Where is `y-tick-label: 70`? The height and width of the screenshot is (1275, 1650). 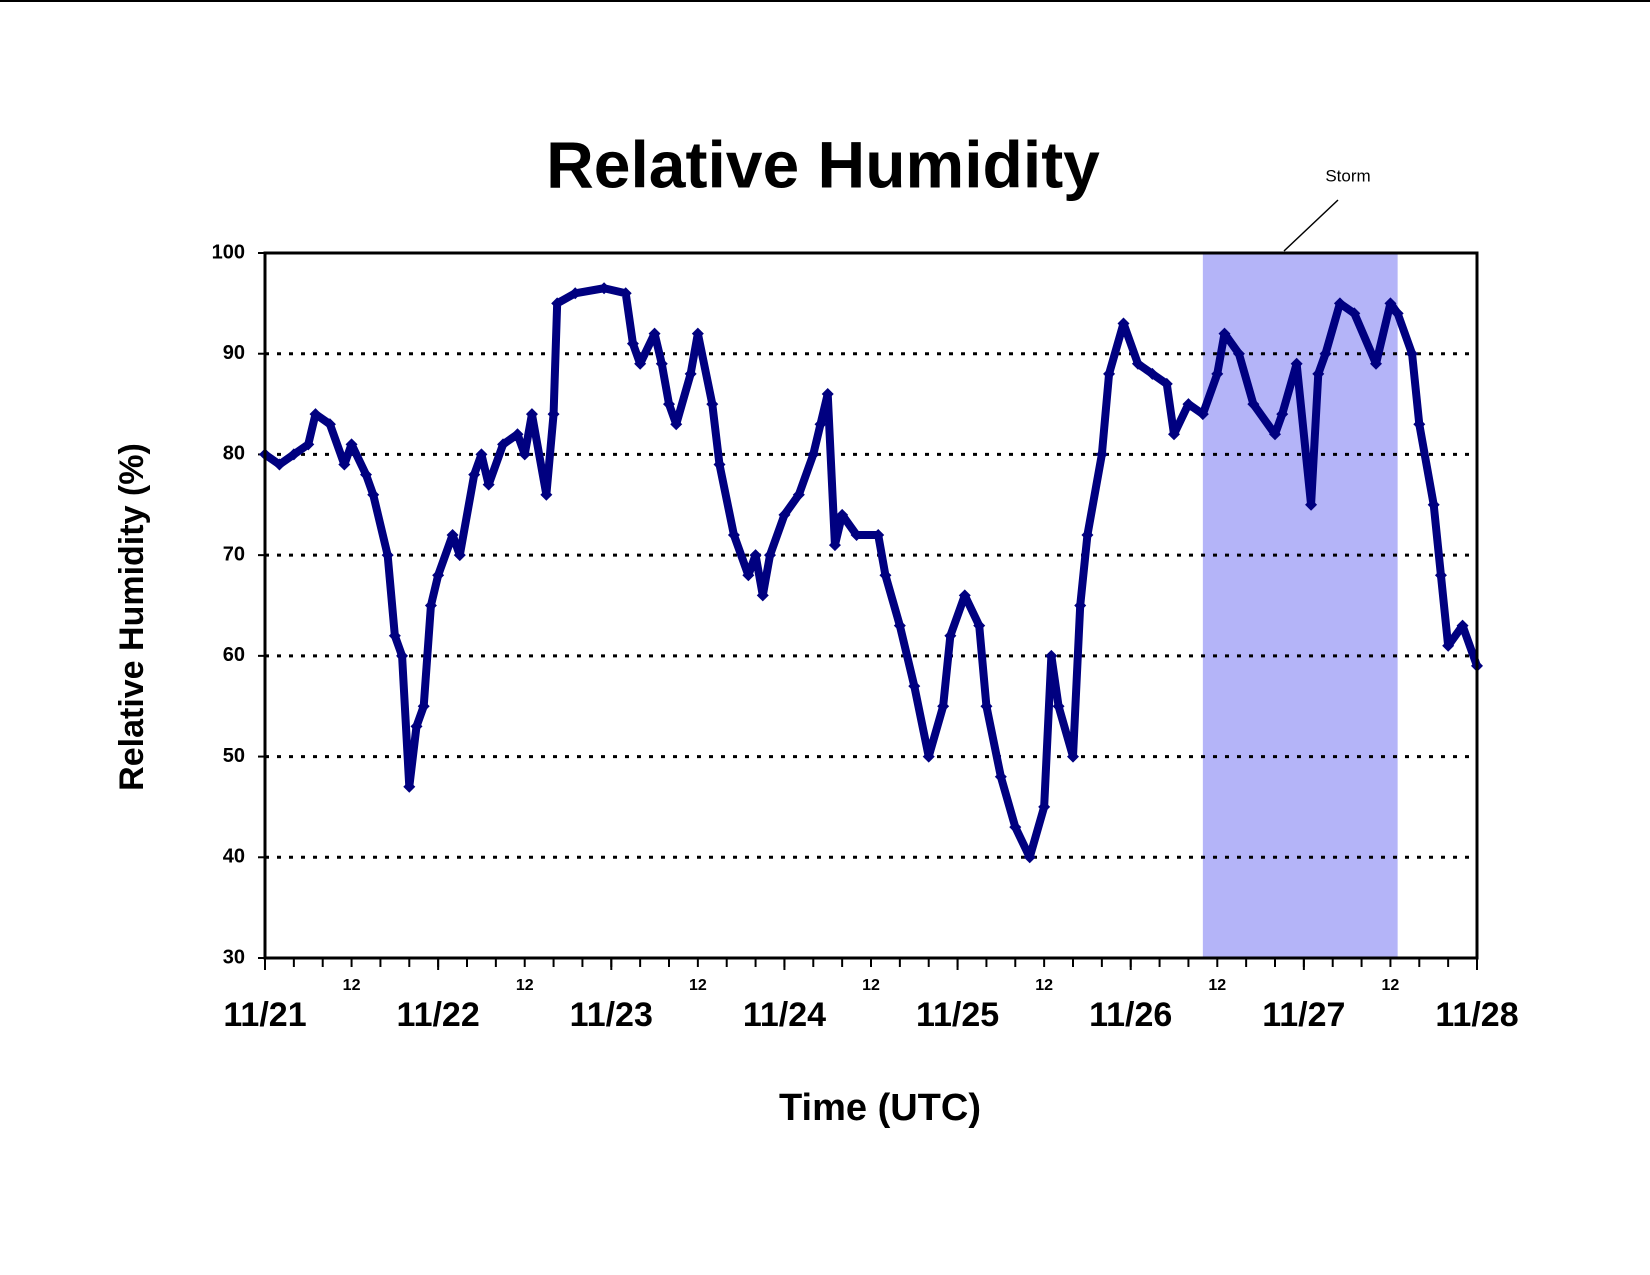
y-tick-label: 70 is located at coordinates (234, 554).